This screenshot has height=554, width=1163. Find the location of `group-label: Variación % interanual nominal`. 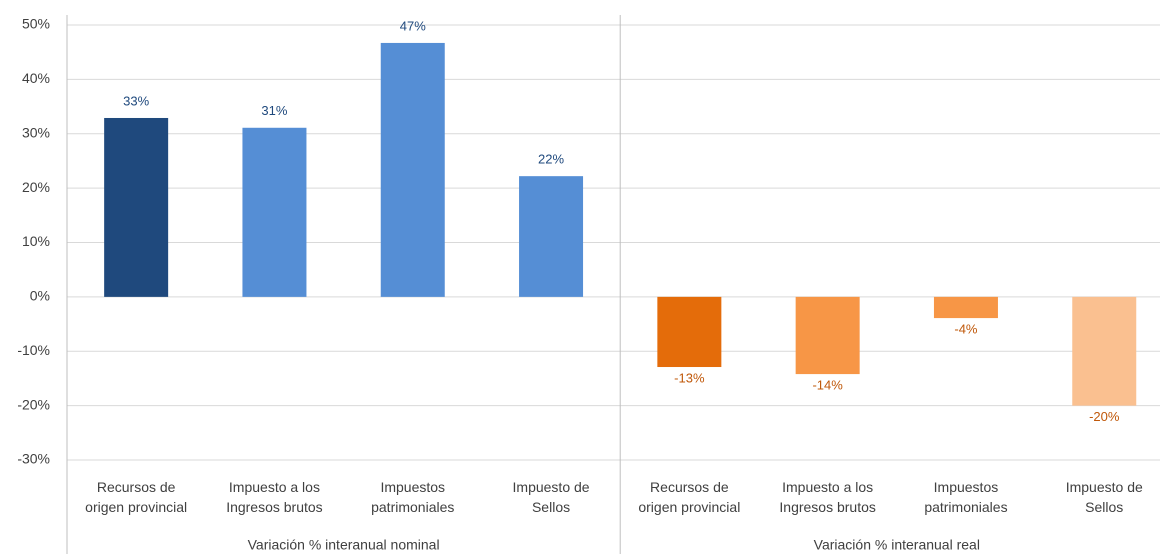

group-label: Variación % interanual nominal is located at coordinates (344, 545).